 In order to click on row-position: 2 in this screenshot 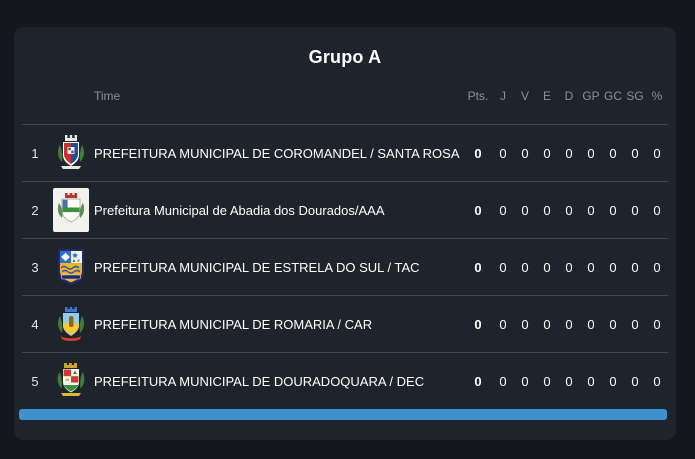, I will do `click(35, 210)`.